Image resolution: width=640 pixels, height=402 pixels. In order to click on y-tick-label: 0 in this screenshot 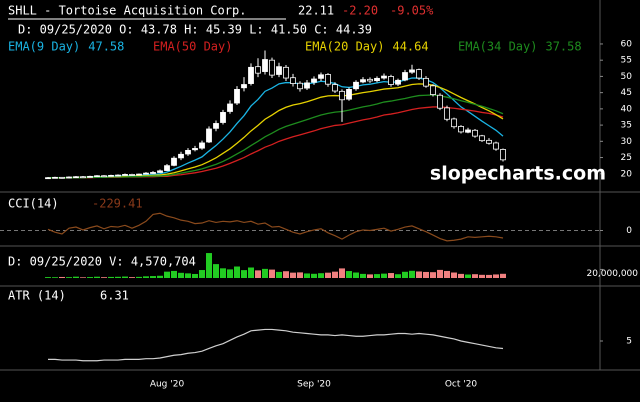, I will do `click(629, 231)`.